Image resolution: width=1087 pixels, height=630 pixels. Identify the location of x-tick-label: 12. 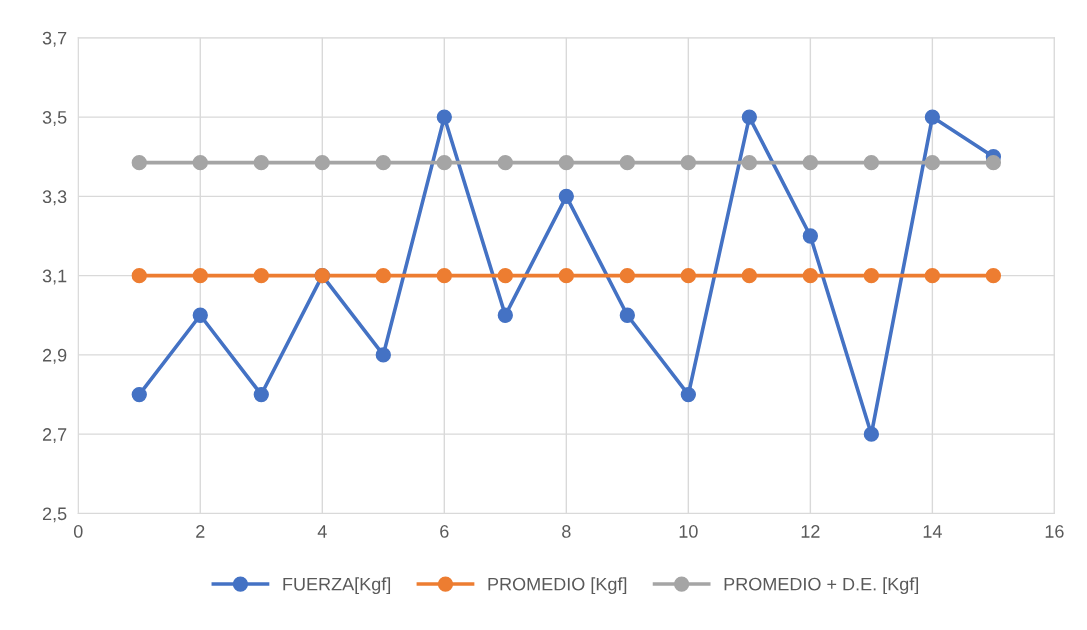
(810, 531).